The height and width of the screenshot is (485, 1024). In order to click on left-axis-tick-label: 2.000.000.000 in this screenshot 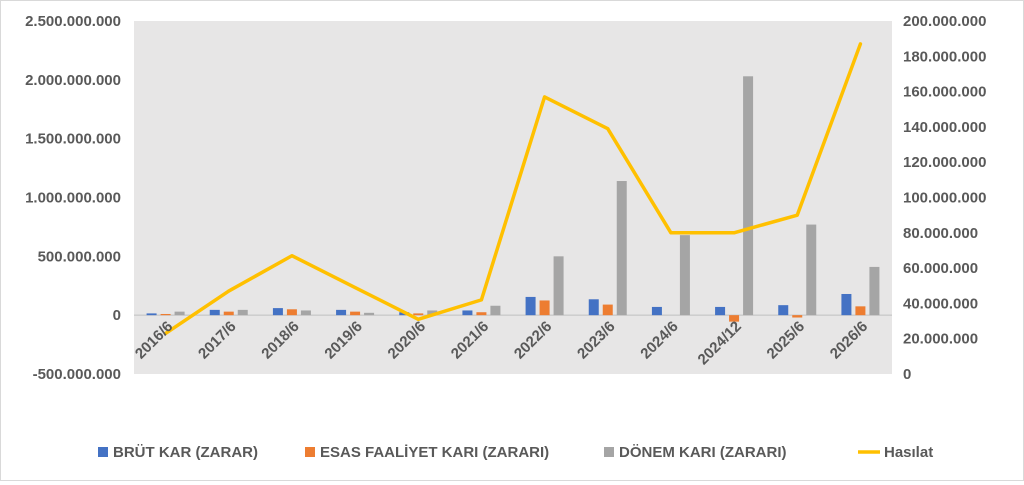, I will do `click(73, 80)`.